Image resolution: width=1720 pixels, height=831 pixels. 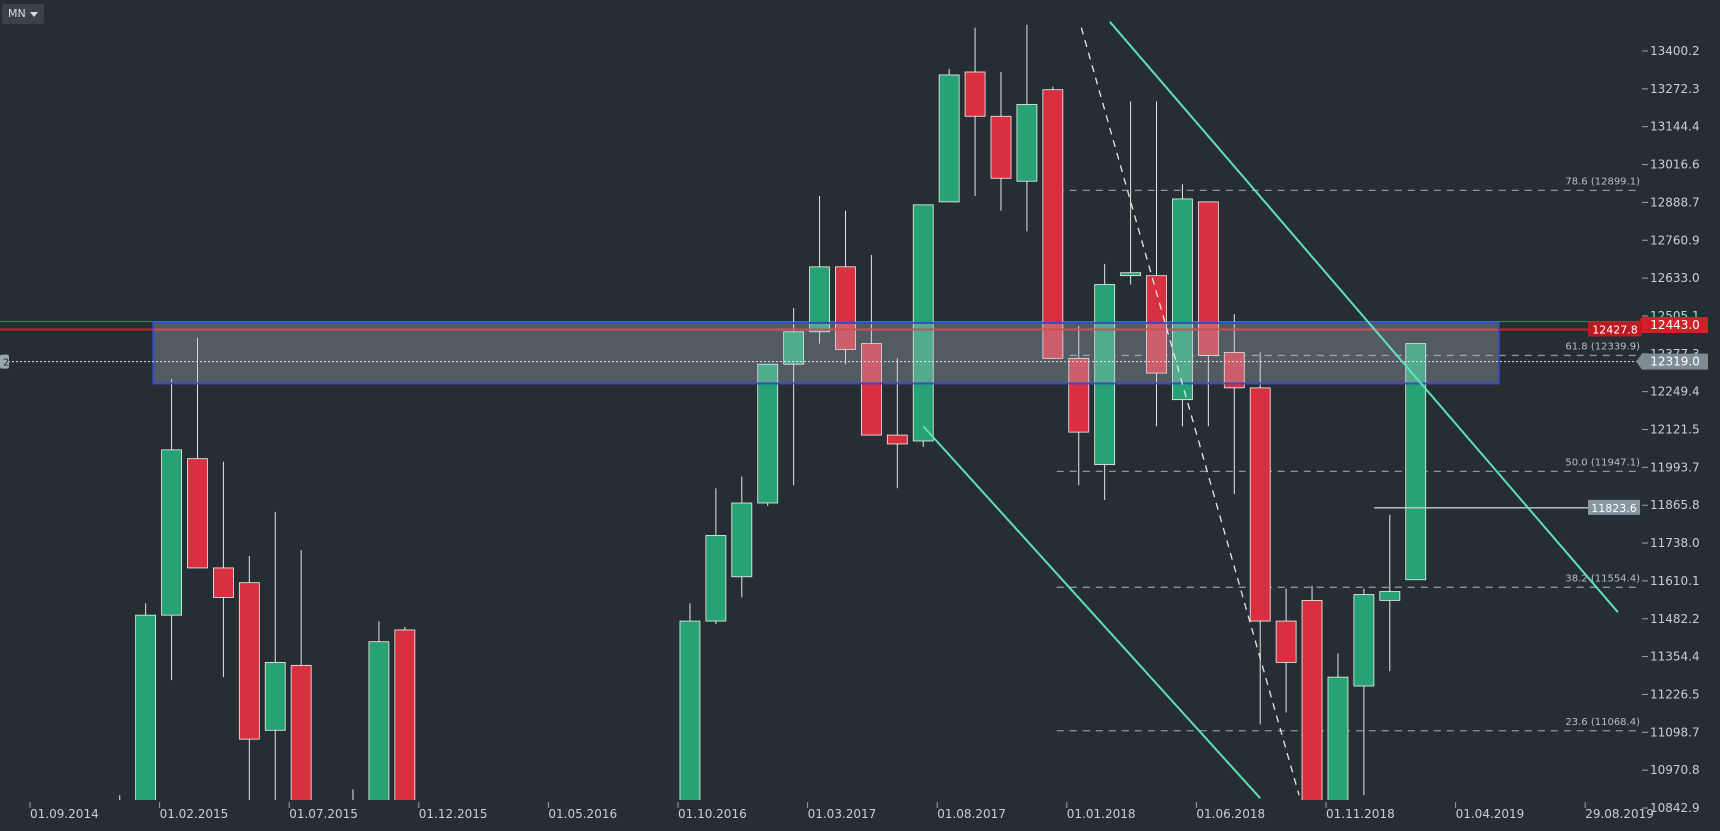 What do you see at coordinates (1675, 362) in the screenshot?
I see `price-label-text: 12319.0` at bounding box center [1675, 362].